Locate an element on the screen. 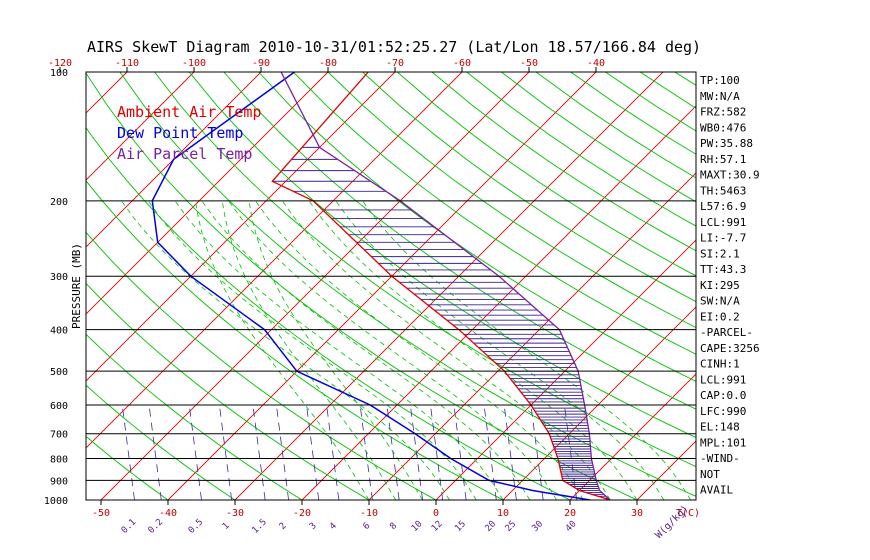 This screenshot has height=560, width=870. bottom-temp-tick-label: 20 is located at coordinates (570, 513).